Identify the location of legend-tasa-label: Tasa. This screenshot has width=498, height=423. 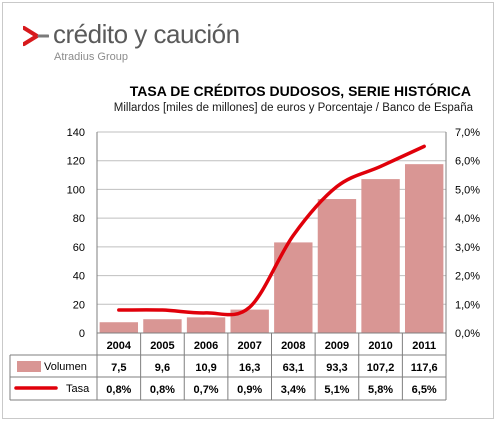
(78, 389).